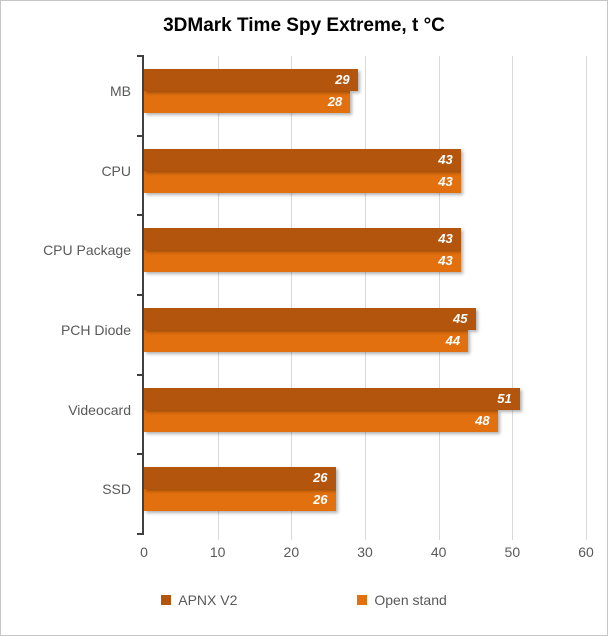 The image size is (608, 636). I want to click on bar-open-stand: 28, so click(247, 102).